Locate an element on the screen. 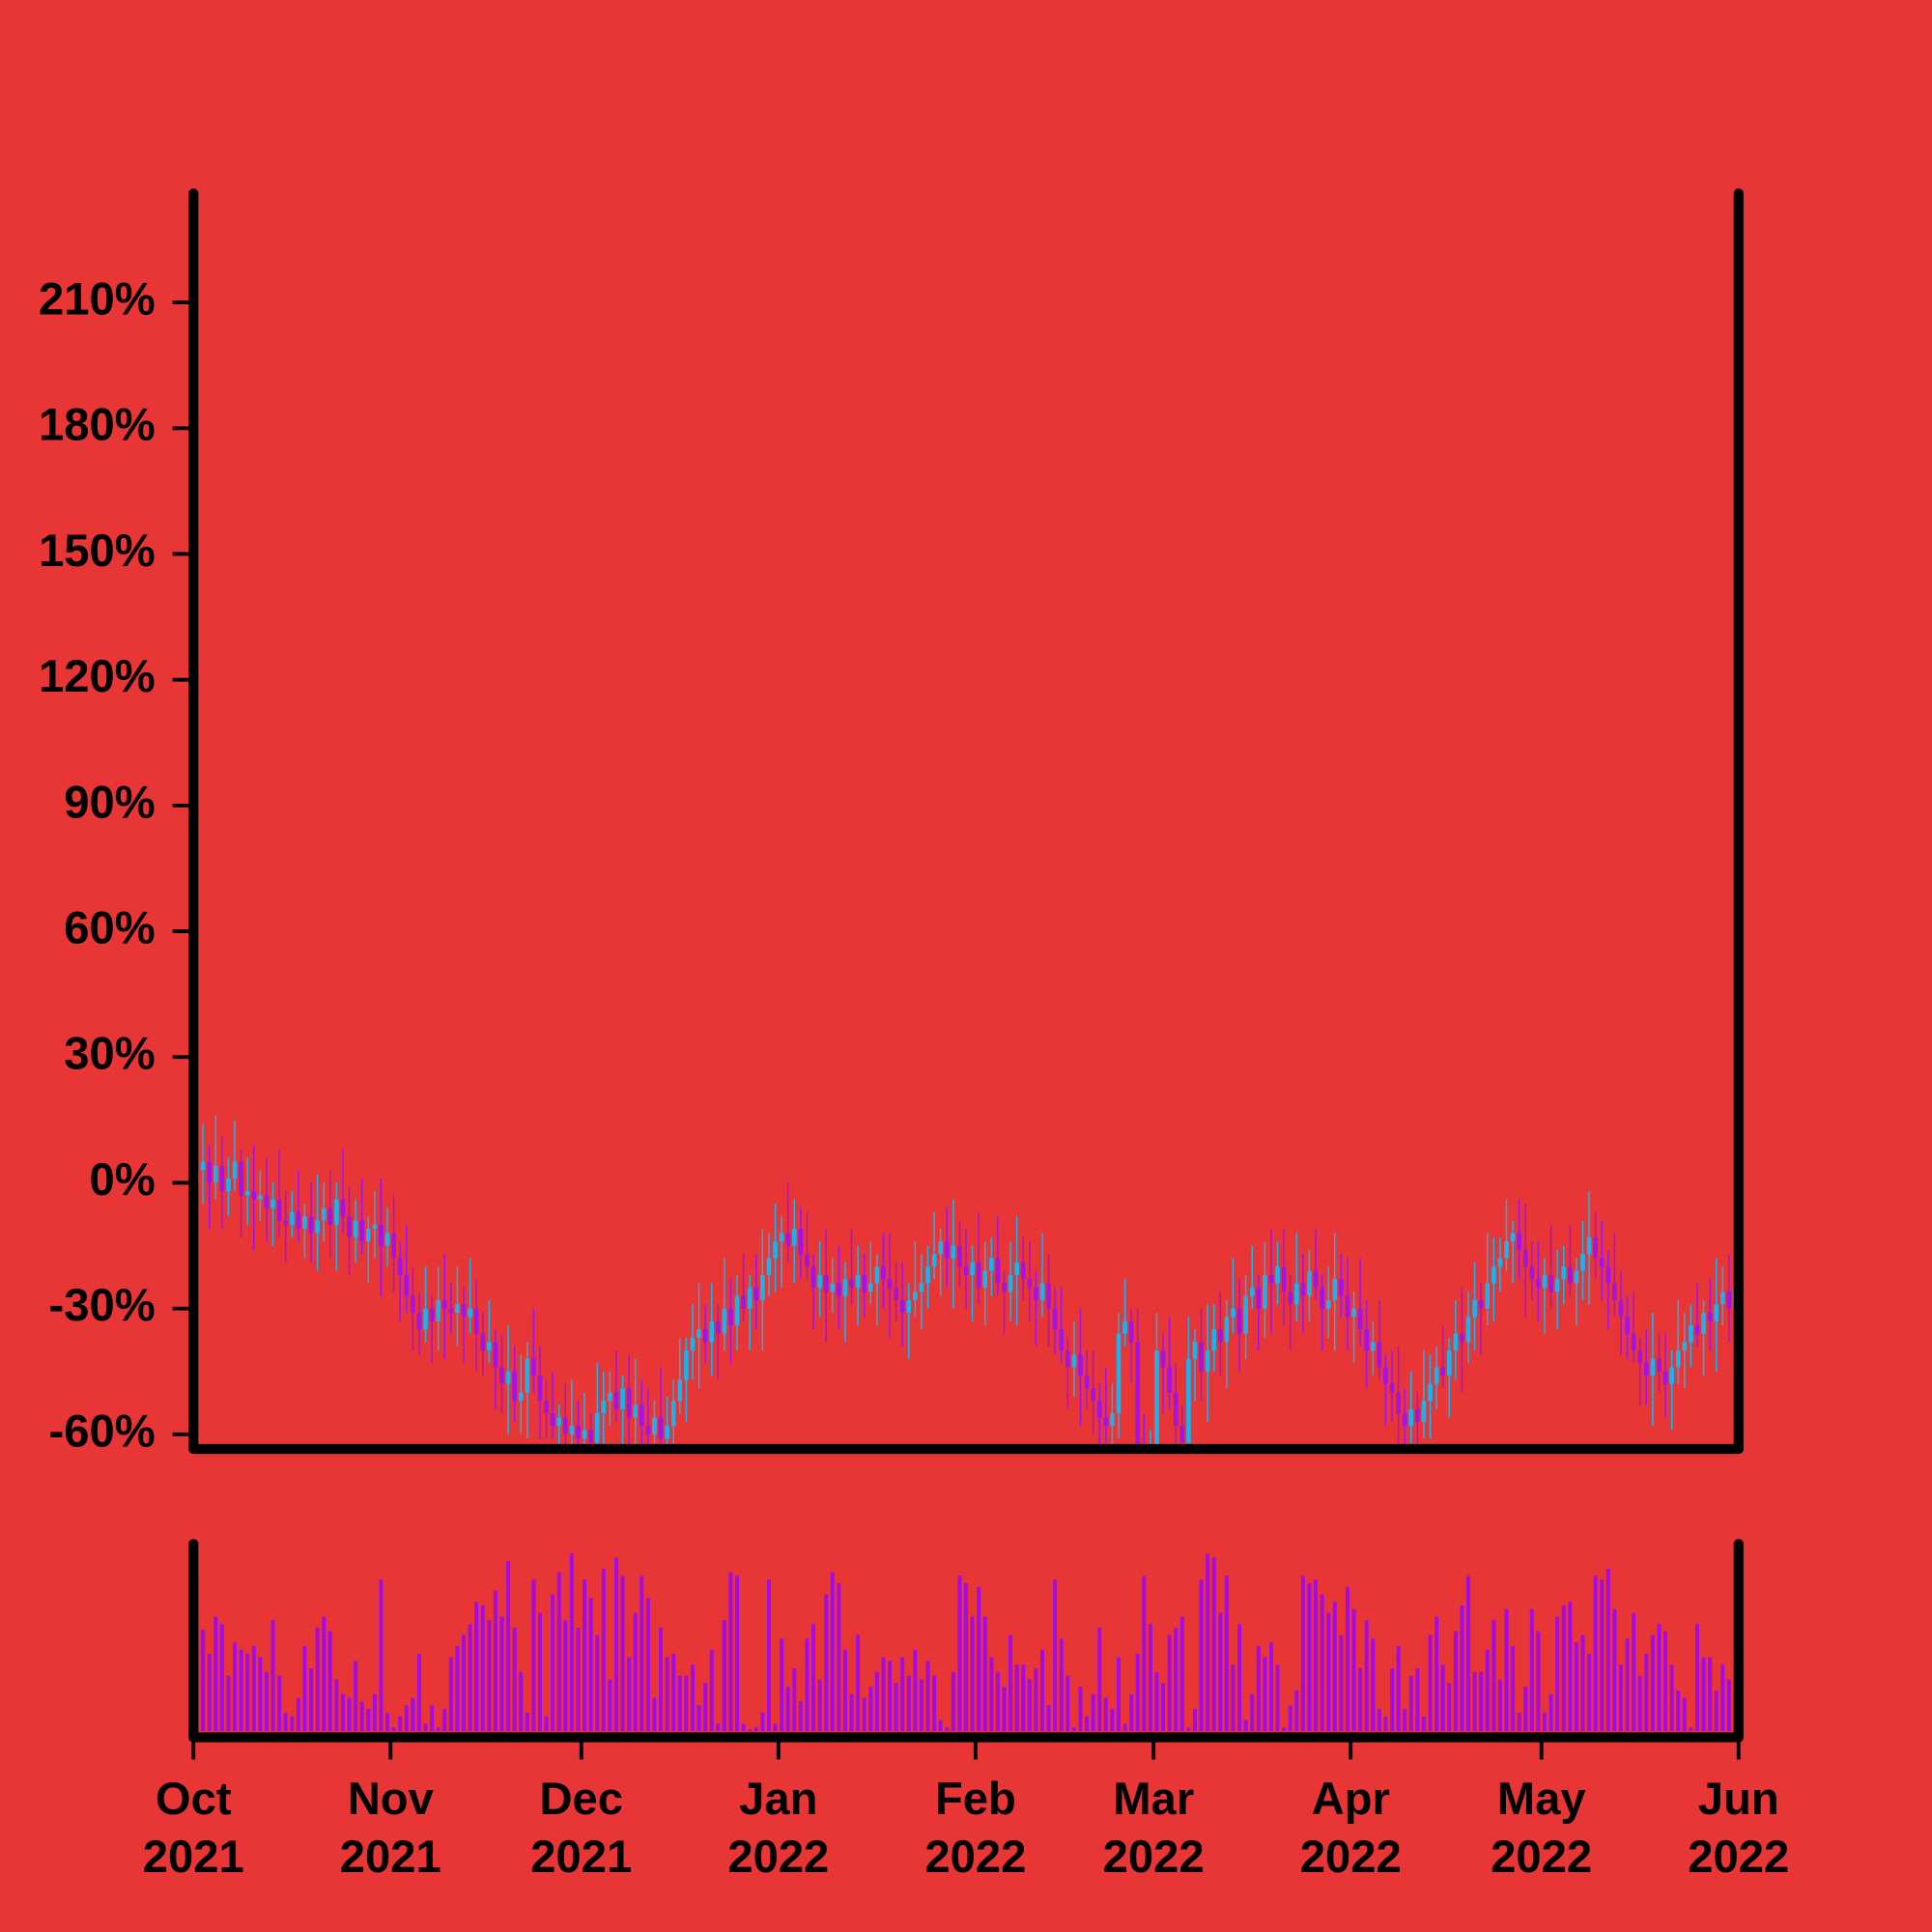  x-tick-label-line: 2021 is located at coordinates (193, 1857).